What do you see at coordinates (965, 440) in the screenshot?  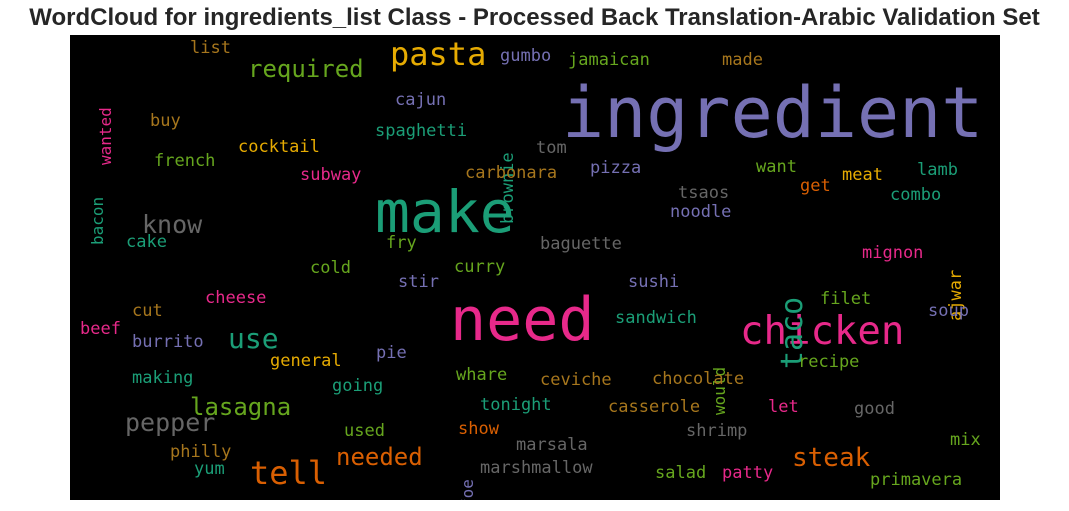 I see `word-mix: mix` at bounding box center [965, 440].